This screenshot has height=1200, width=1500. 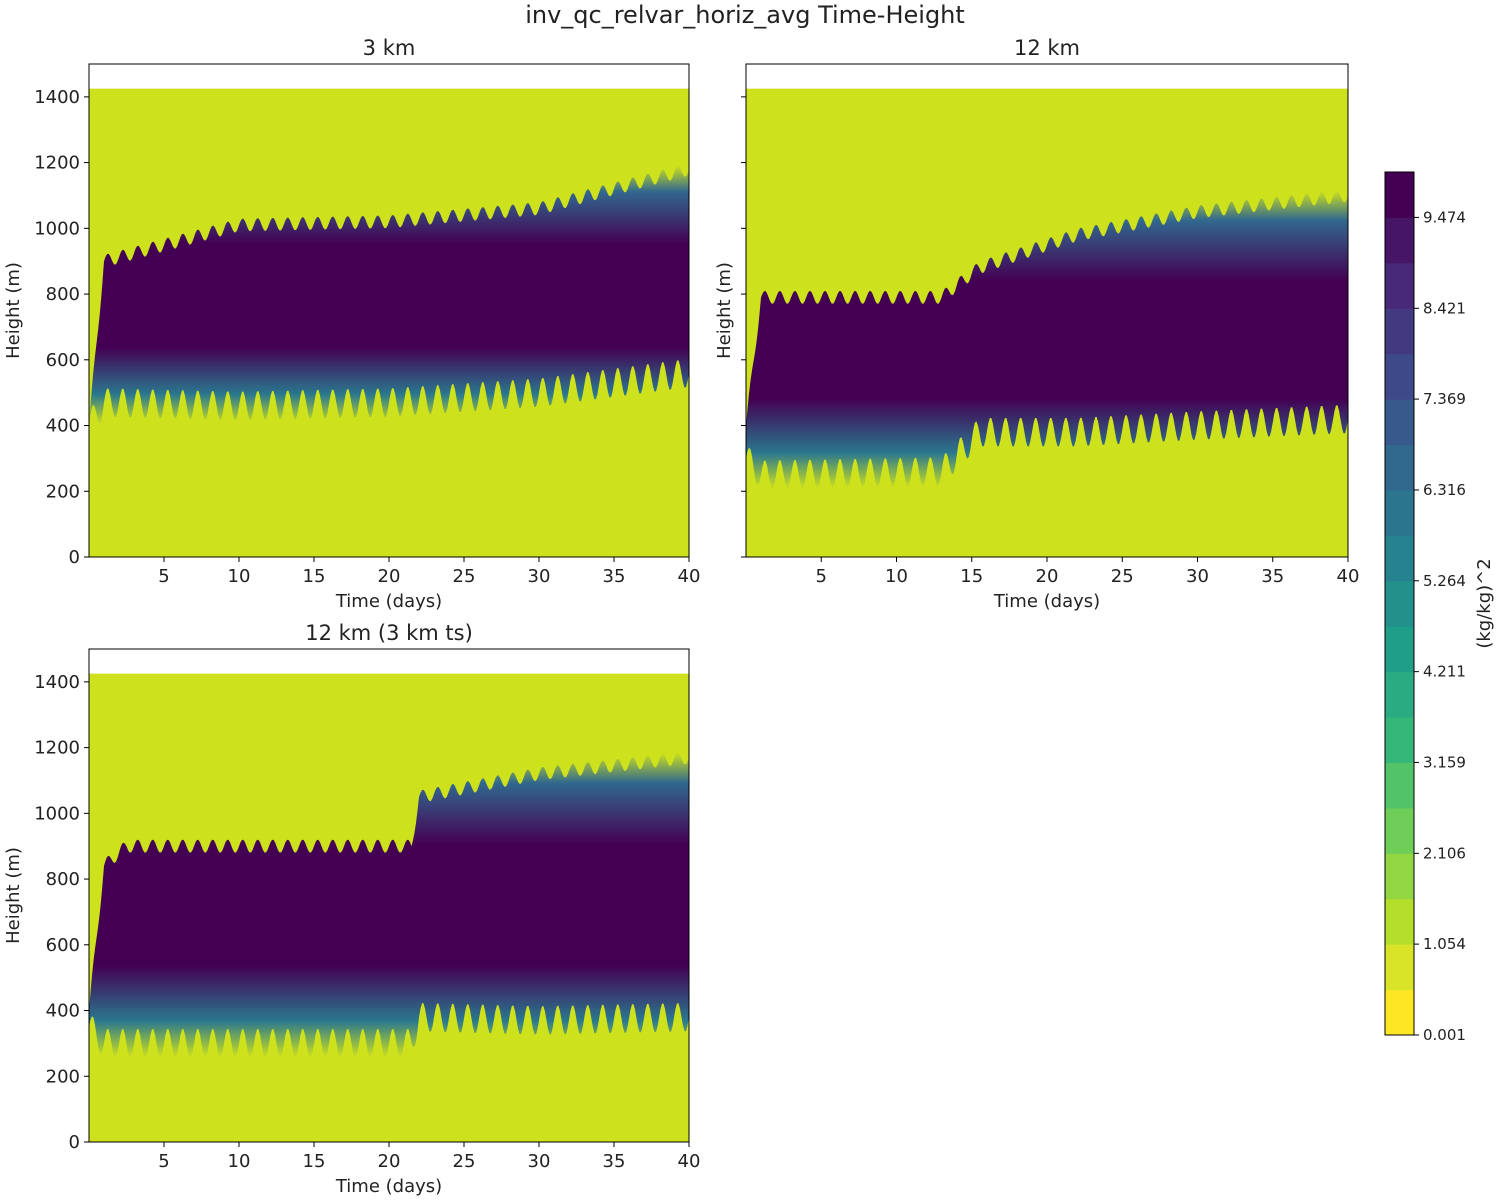 I want to click on colorbar-tick-label: 0.001, so click(x=1444, y=1035).